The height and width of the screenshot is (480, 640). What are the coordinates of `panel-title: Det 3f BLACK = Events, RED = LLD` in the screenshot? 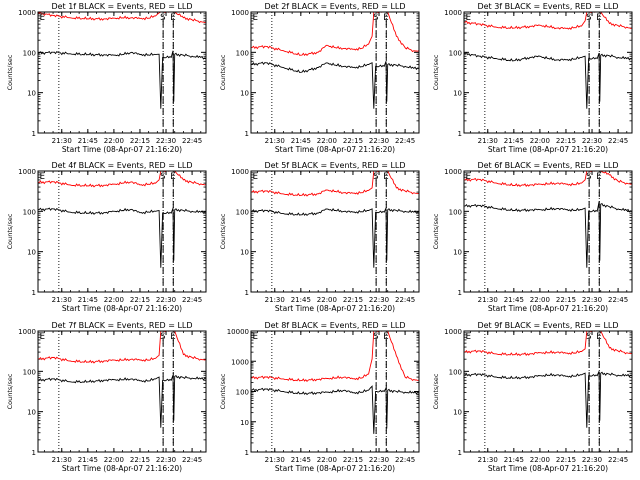 It's located at (547, 6).